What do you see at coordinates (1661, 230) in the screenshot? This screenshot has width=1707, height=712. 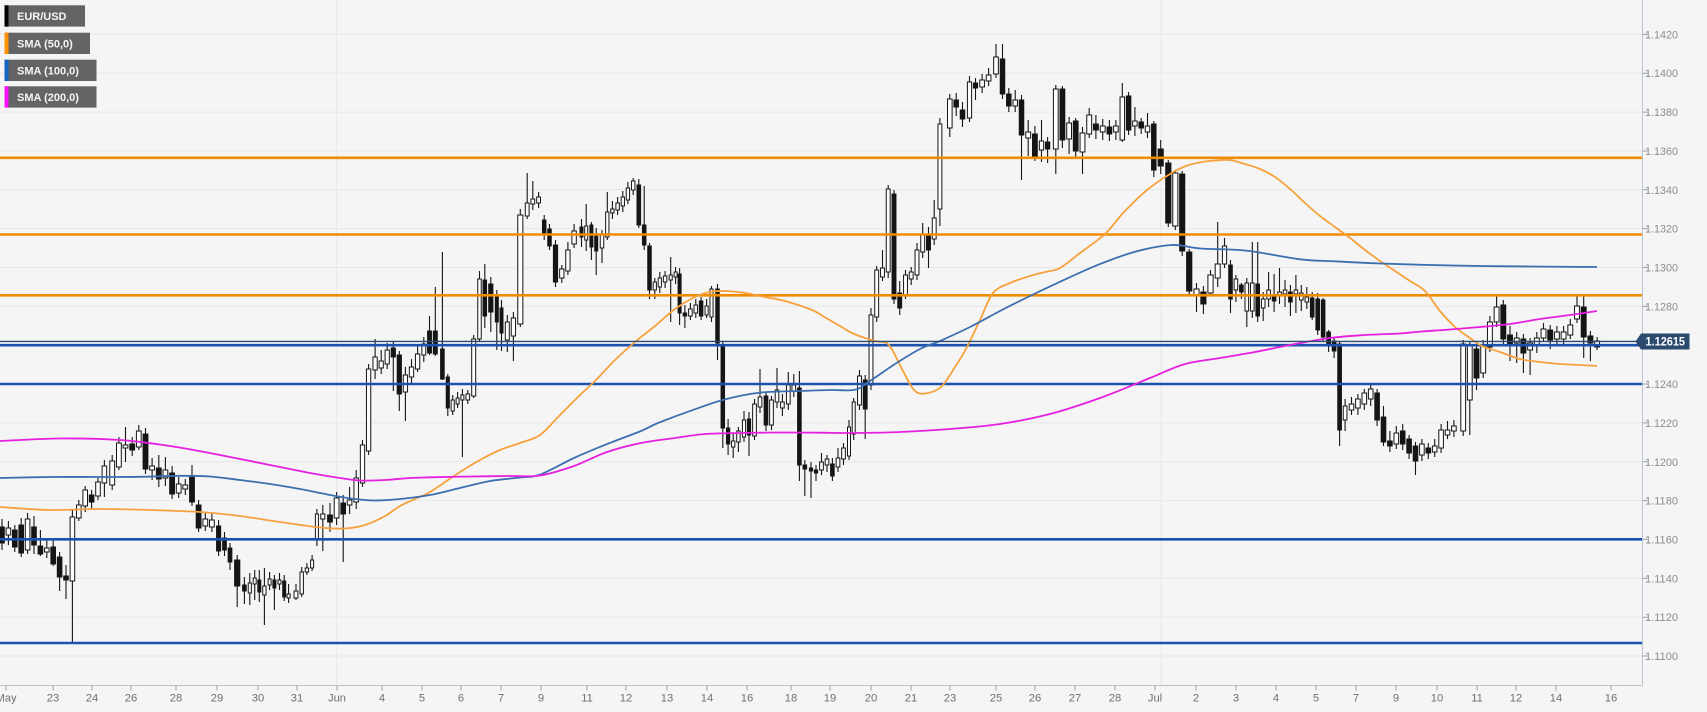 I see `svg-text: 1.1320` at bounding box center [1661, 230].